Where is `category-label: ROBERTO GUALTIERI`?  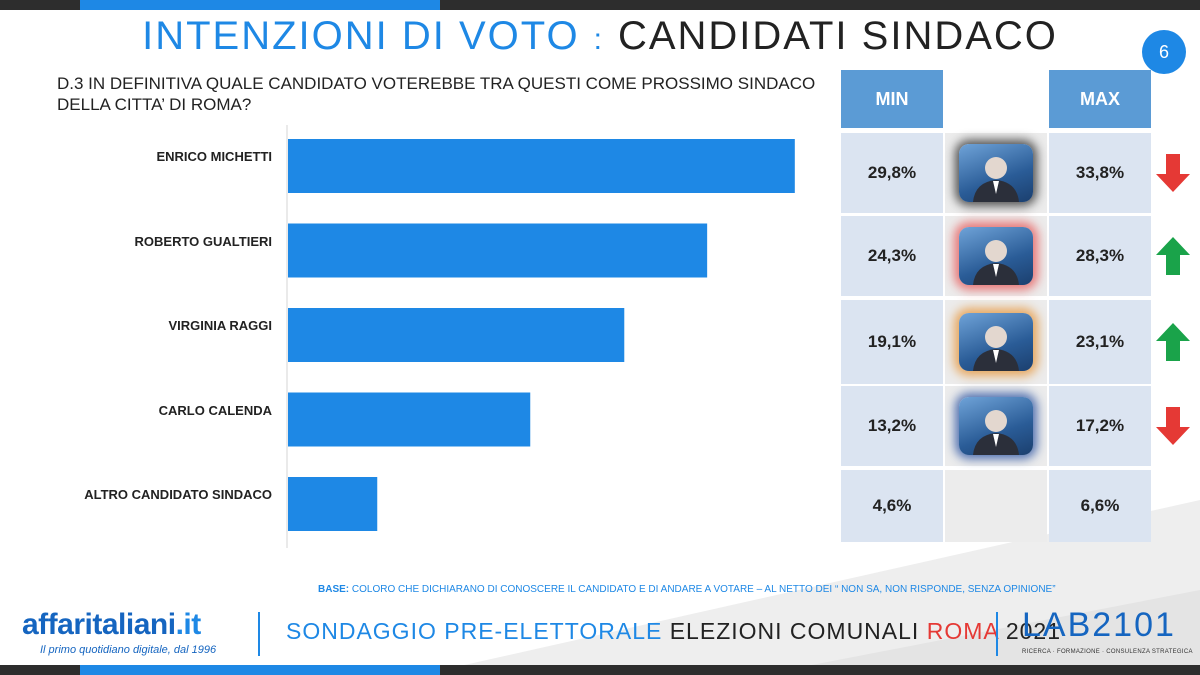
category-label: ROBERTO GUALTIERI is located at coordinates (203, 241).